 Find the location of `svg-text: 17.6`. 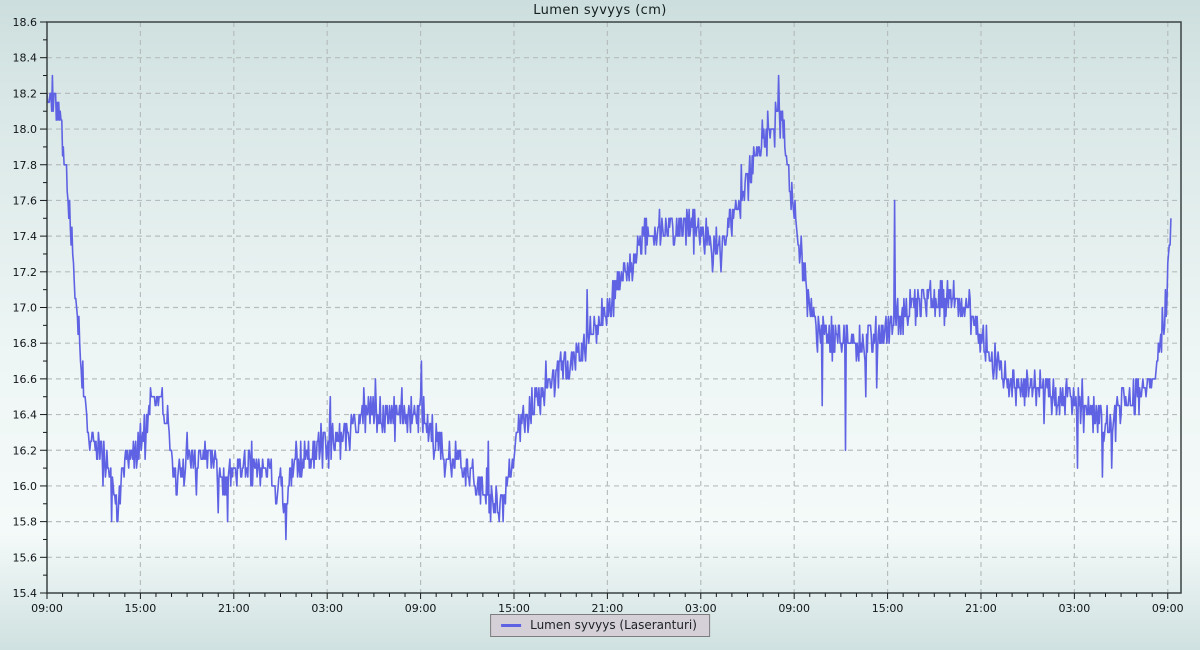

svg-text: 17.6 is located at coordinates (25, 200).